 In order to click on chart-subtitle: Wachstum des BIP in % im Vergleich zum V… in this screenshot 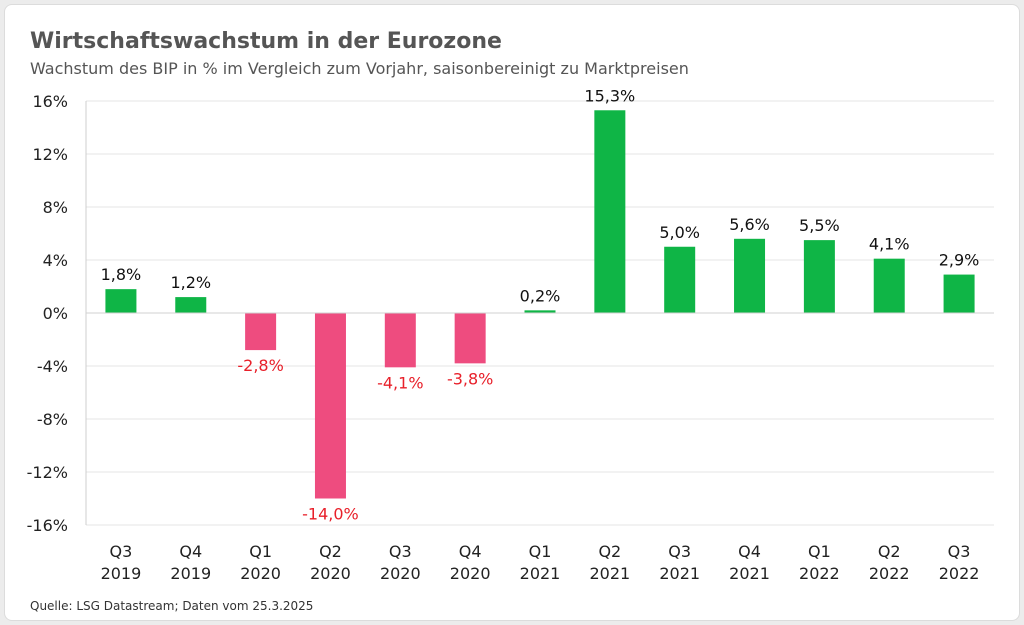, I will do `click(359, 68)`.